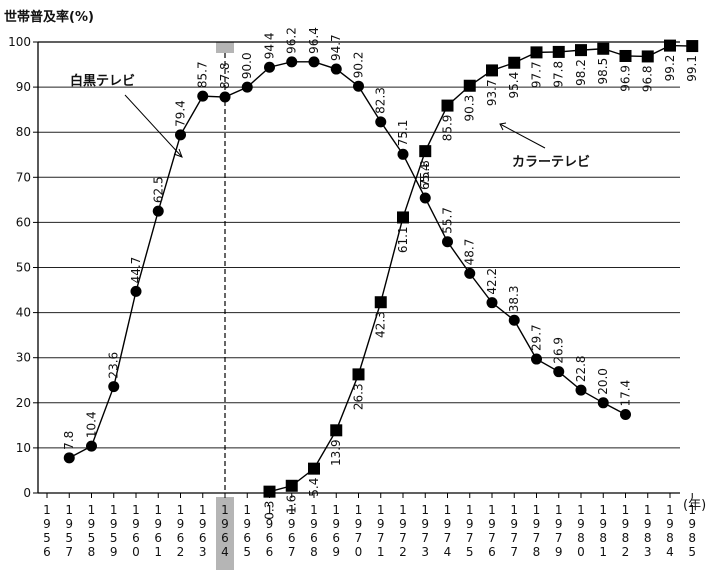  I want to click on bw-tv-value-label: 65.4, so click(425, 176).